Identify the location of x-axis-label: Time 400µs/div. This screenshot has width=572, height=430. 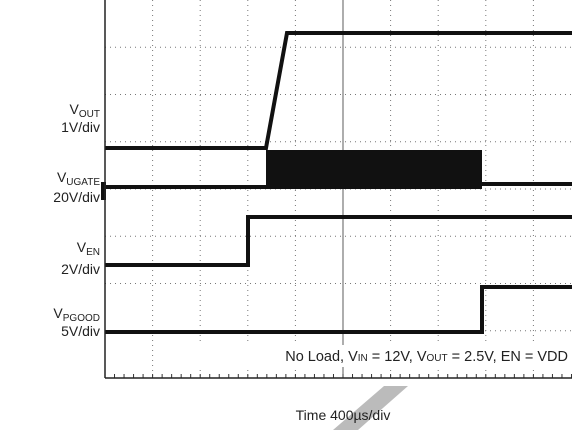
(343, 415).